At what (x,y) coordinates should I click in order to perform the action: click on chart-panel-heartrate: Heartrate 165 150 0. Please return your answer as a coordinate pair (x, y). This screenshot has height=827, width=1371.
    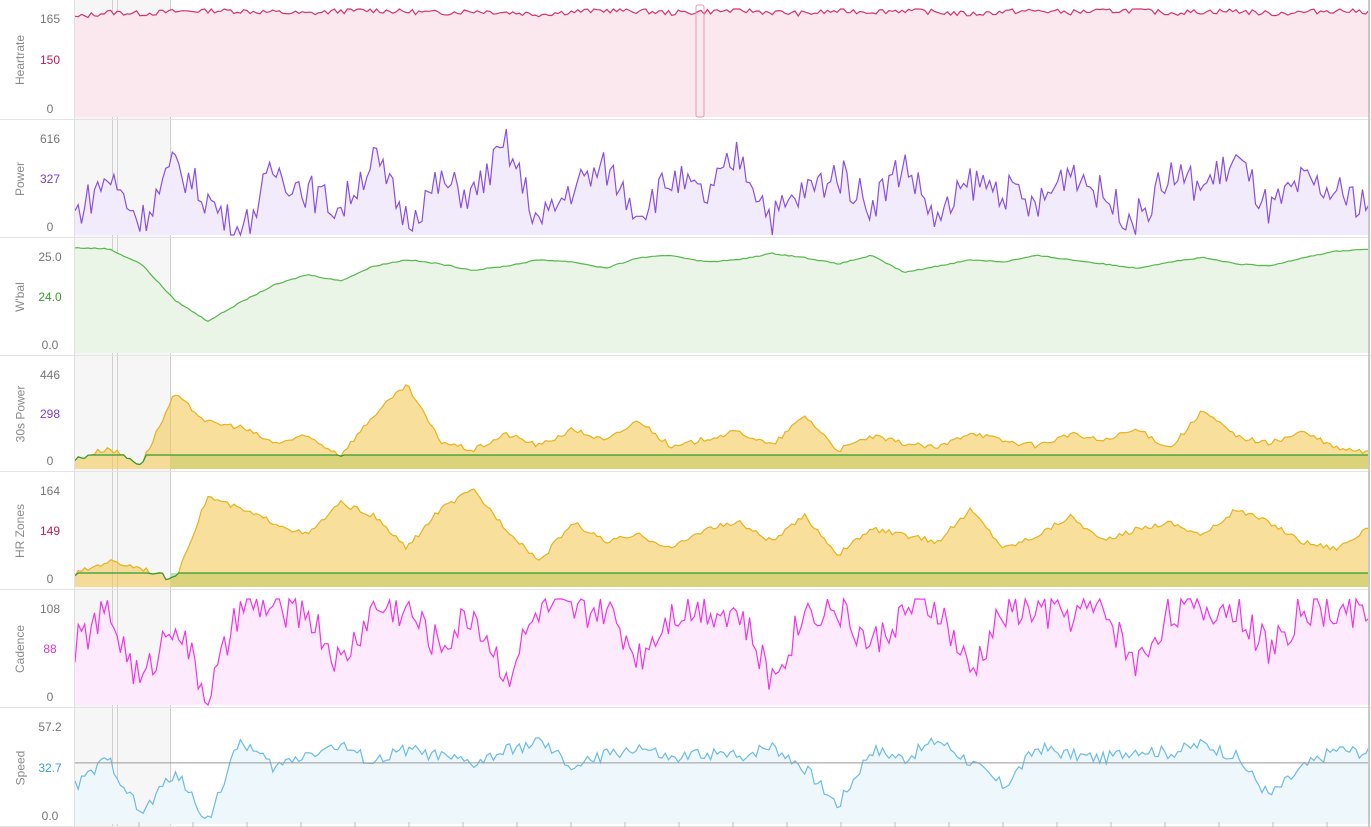
    Looking at the image, I should click on (685, 60).